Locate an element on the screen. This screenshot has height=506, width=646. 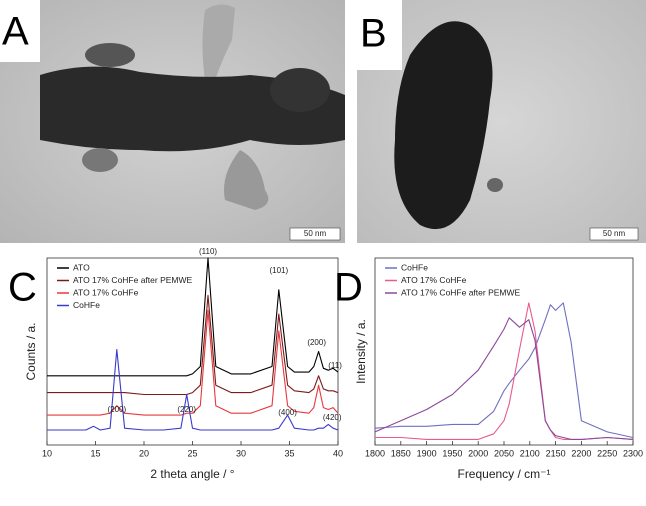
y-axis-label: Counts / a. is located at coordinates (31, 351).